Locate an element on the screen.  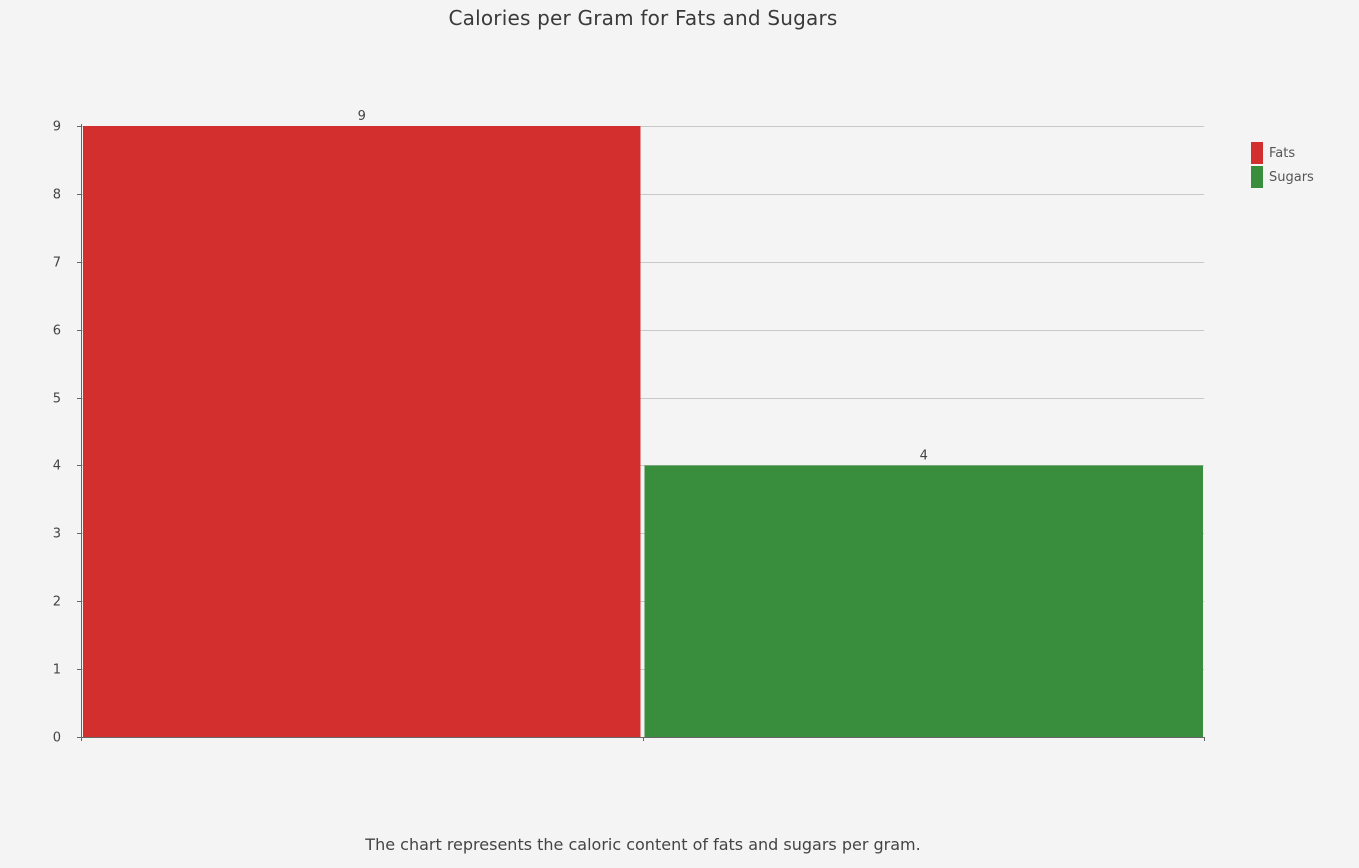
y-tick-label-6: 6 is located at coordinates (57, 331).